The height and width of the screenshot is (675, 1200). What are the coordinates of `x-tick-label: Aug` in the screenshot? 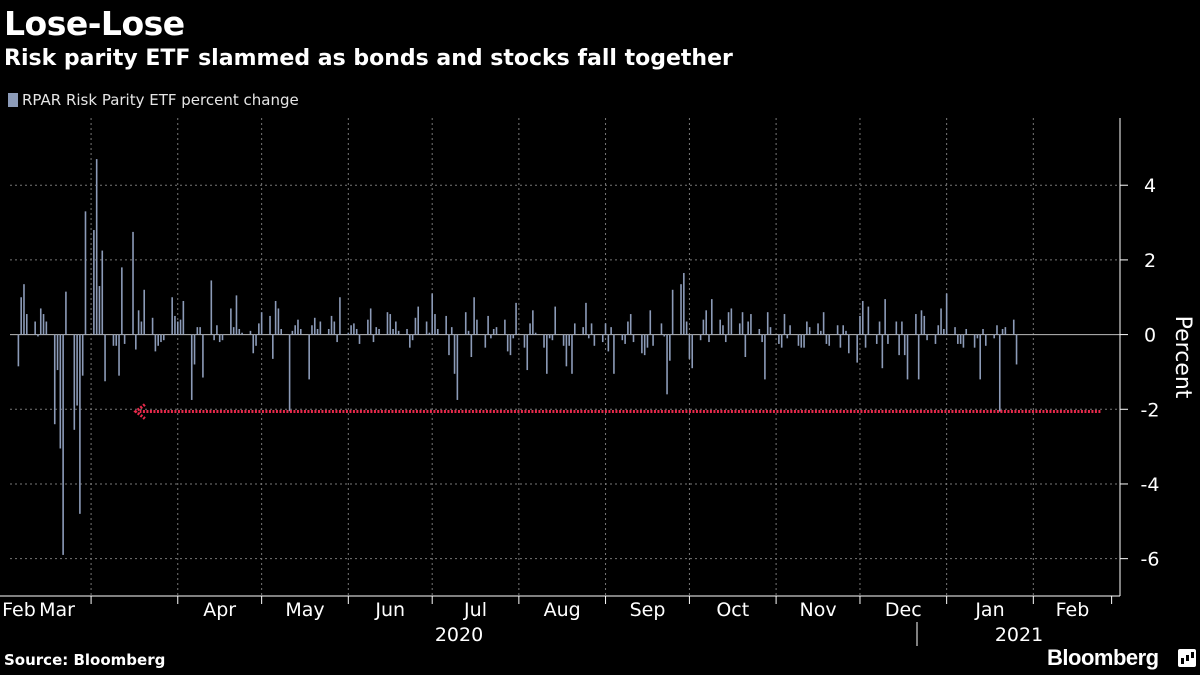 It's located at (562, 610).